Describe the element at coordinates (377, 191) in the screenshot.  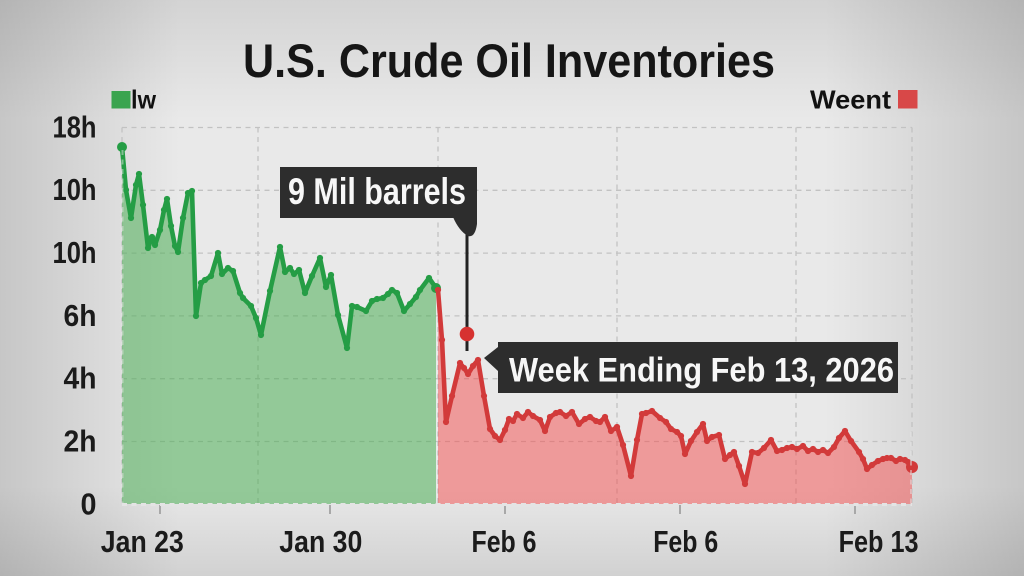
I see `svg-text: 9 Mil barrels` at that location.